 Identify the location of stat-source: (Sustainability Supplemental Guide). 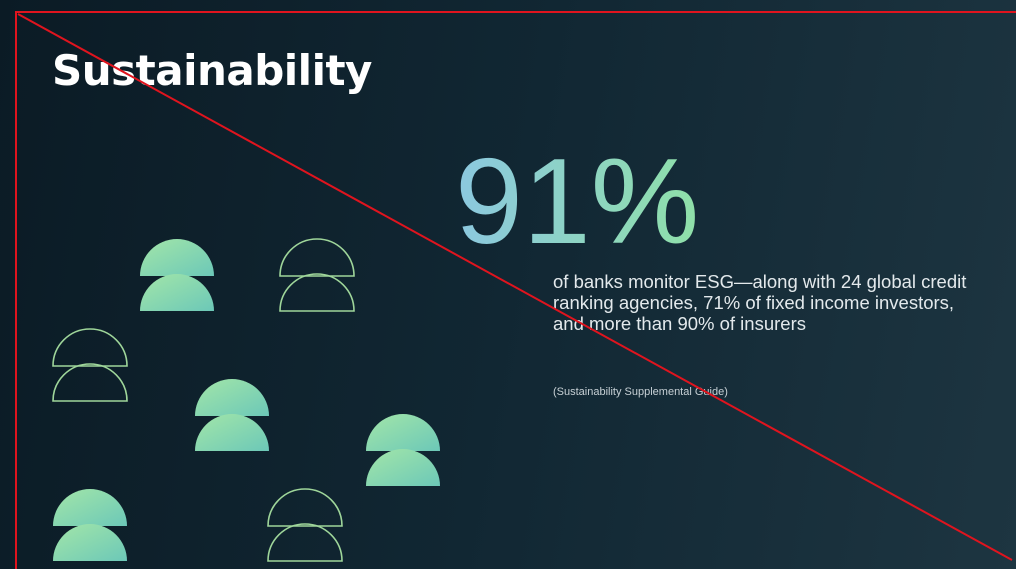
(640, 392).